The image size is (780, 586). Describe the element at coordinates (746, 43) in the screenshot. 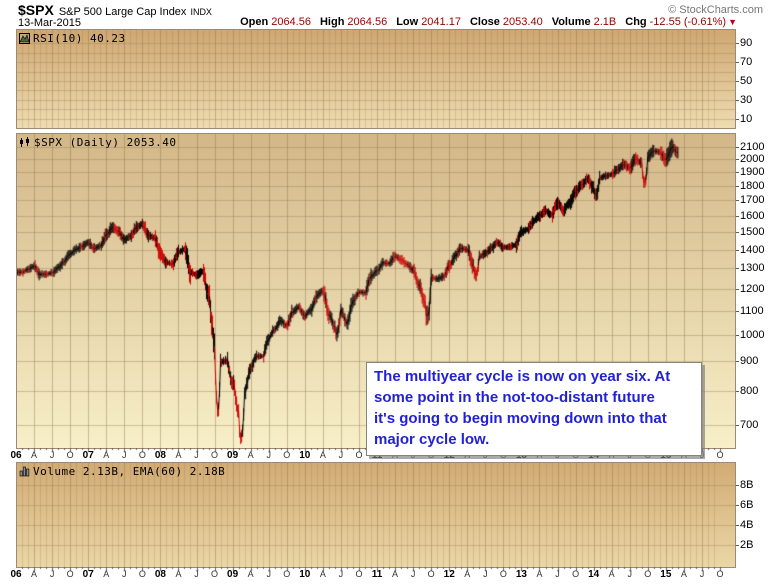

I see `rsi-axis-label: 90` at that location.